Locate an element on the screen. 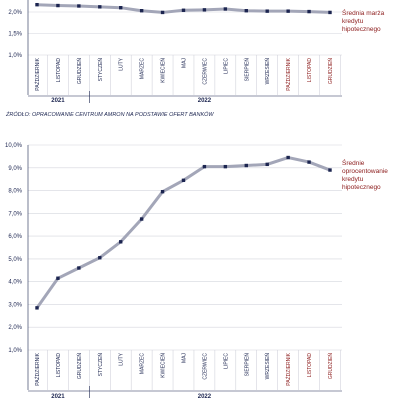  y-tick-label: 1,5% is located at coordinates (15, 35).